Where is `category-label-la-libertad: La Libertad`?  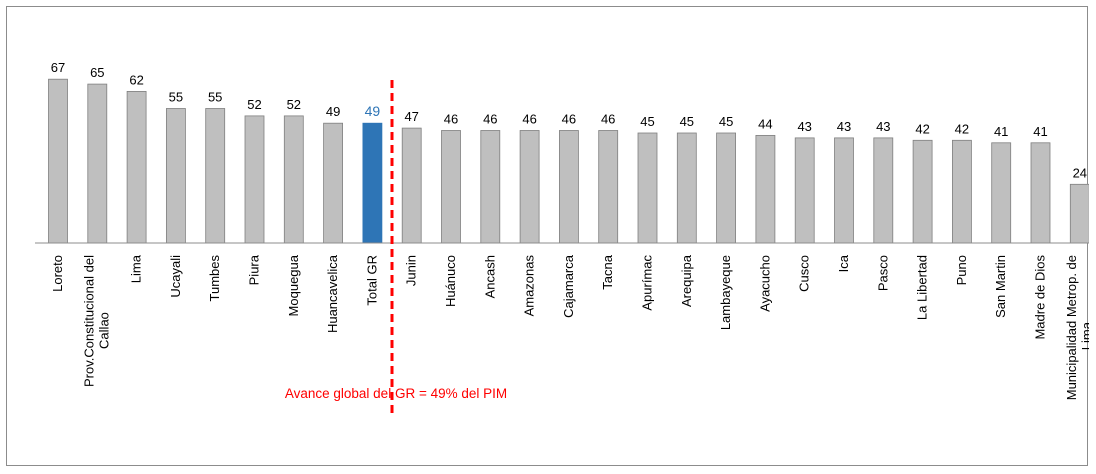 category-label-la-libertad: La Libertad is located at coordinates (922, 287).